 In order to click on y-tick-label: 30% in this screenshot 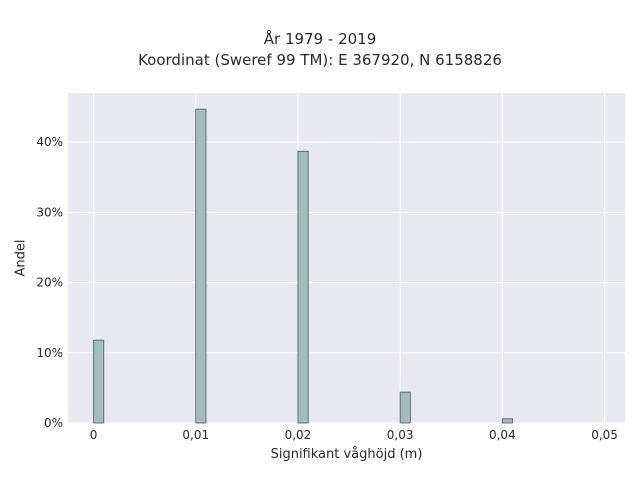, I will do `click(49, 212)`.